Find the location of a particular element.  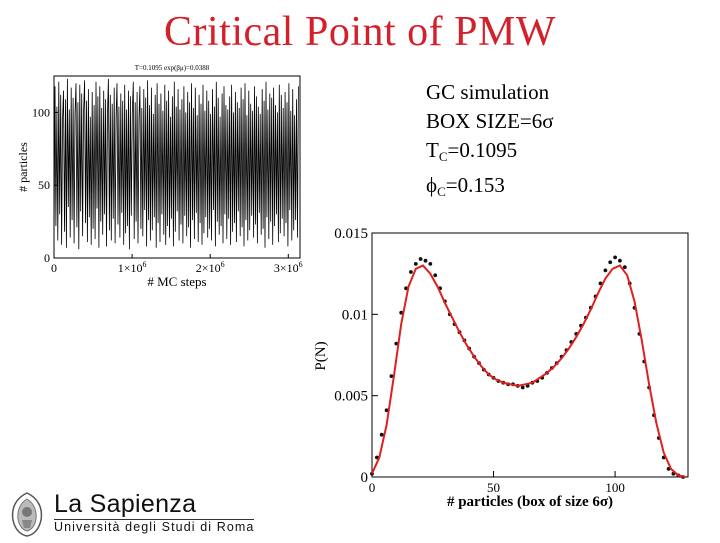

series-group is located at coordinates (176, 164).